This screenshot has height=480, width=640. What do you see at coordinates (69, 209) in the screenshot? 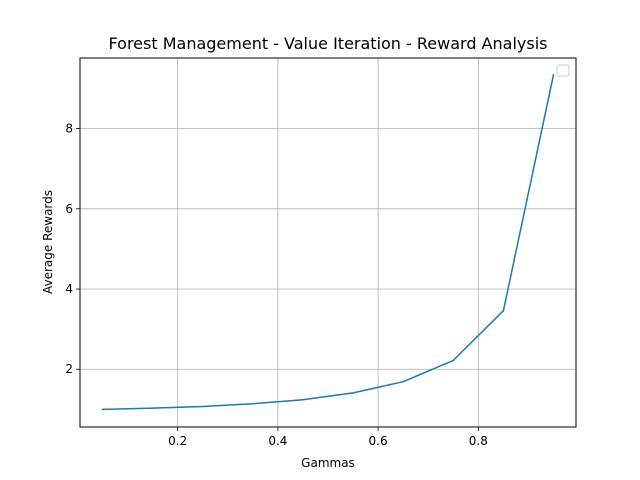
I see `y-tick-label: 6` at bounding box center [69, 209].